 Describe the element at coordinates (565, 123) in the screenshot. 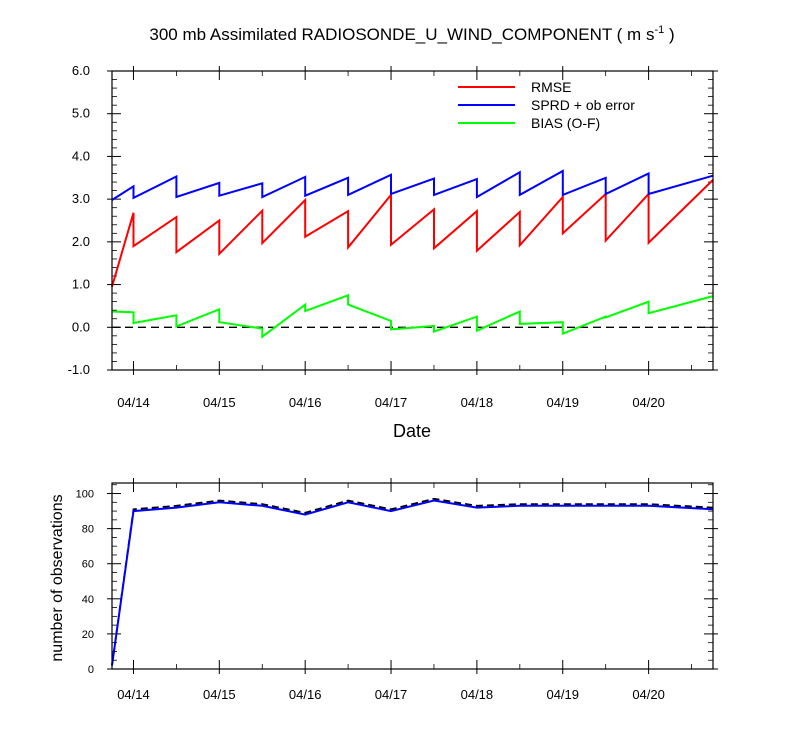

I see `legend-label: BIAS (O-F)` at that location.